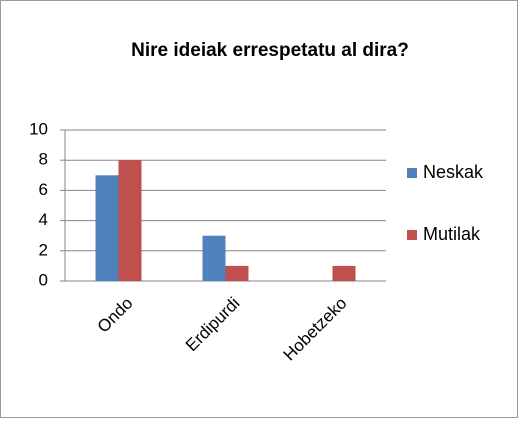  I want to click on legend-label: Neskak, so click(453, 172).